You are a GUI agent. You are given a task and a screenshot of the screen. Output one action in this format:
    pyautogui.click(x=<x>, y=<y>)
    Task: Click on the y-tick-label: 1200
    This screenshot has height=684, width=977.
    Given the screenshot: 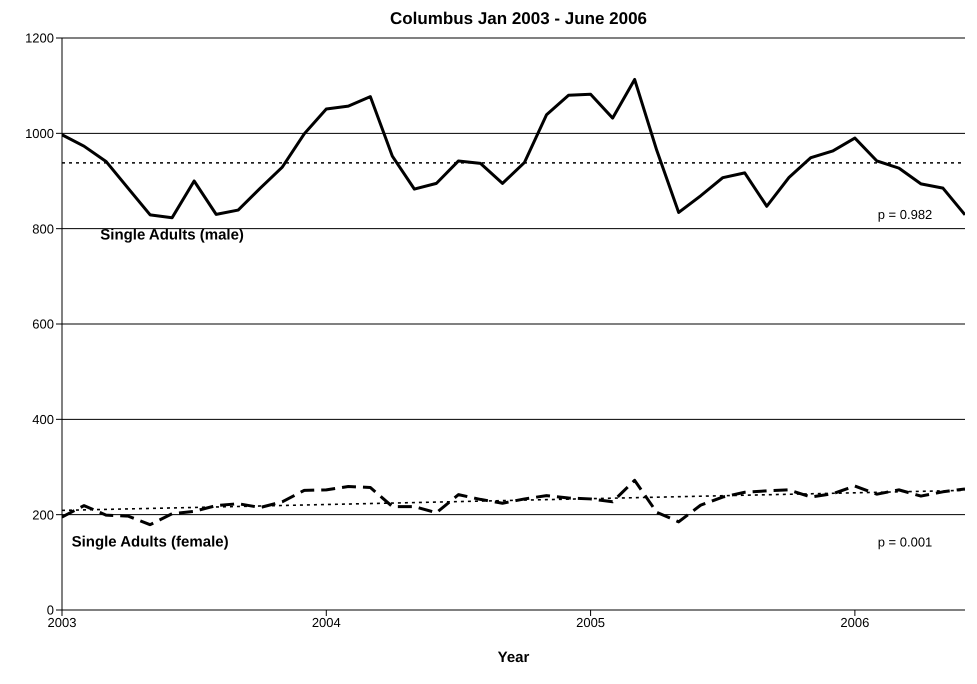 What is the action you would take?
    pyautogui.click(x=39, y=38)
    